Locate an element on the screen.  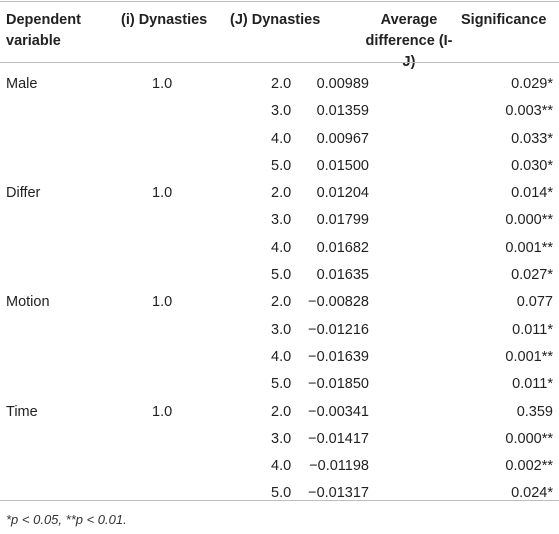
table-row: 3.0 0.01359 0.003** is located at coordinates (279, 111).